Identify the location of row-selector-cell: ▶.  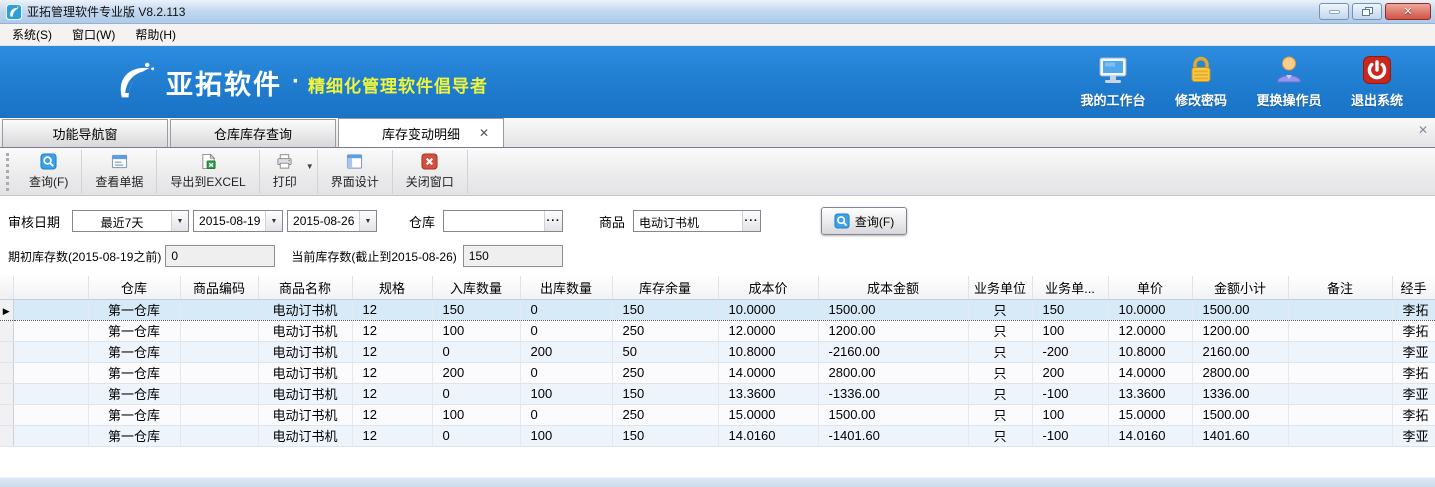
(7, 309).